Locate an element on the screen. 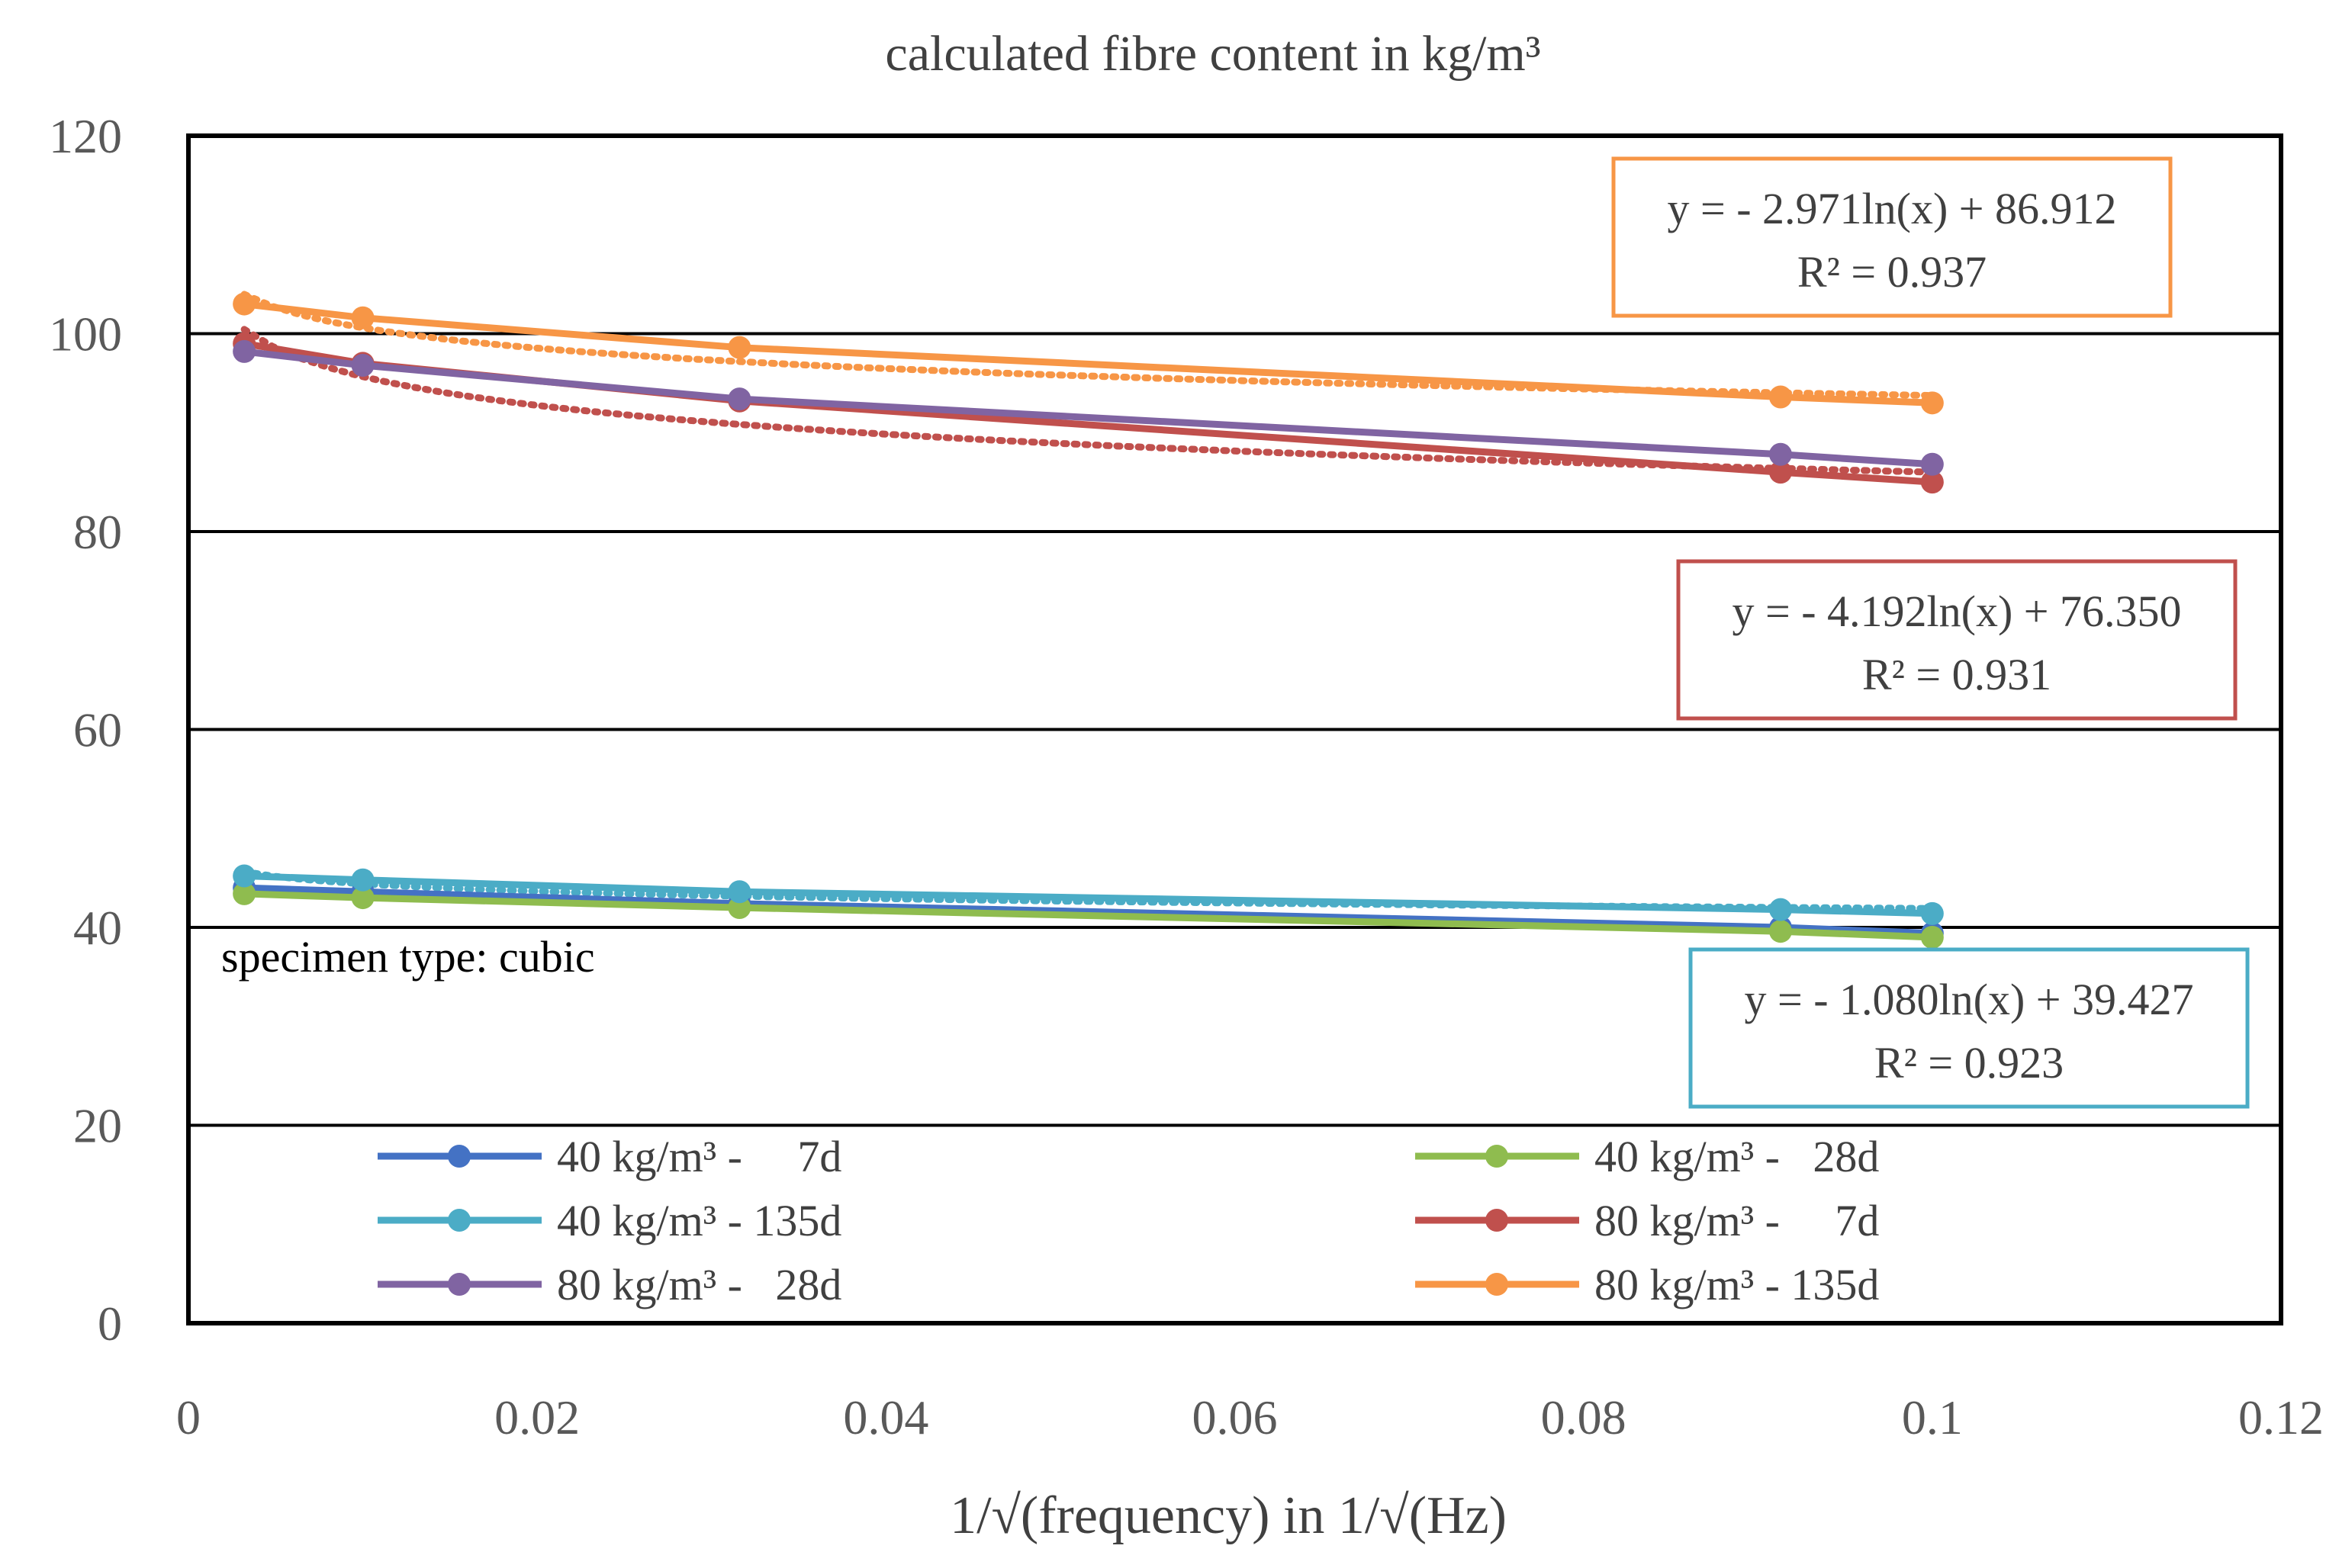  r-squared-text-0: R² = 0.937 is located at coordinates (1892, 272).